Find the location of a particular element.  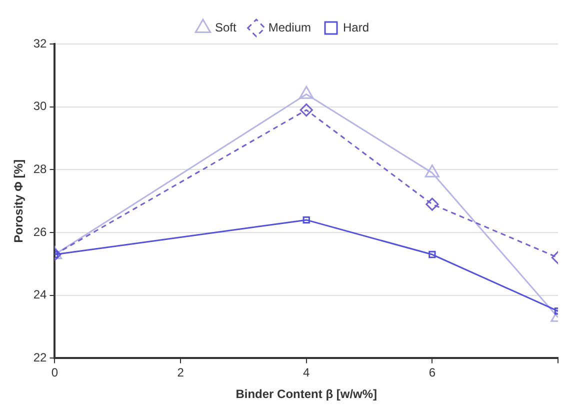

x-tick-label: 4 is located at coordinates (306, 373).